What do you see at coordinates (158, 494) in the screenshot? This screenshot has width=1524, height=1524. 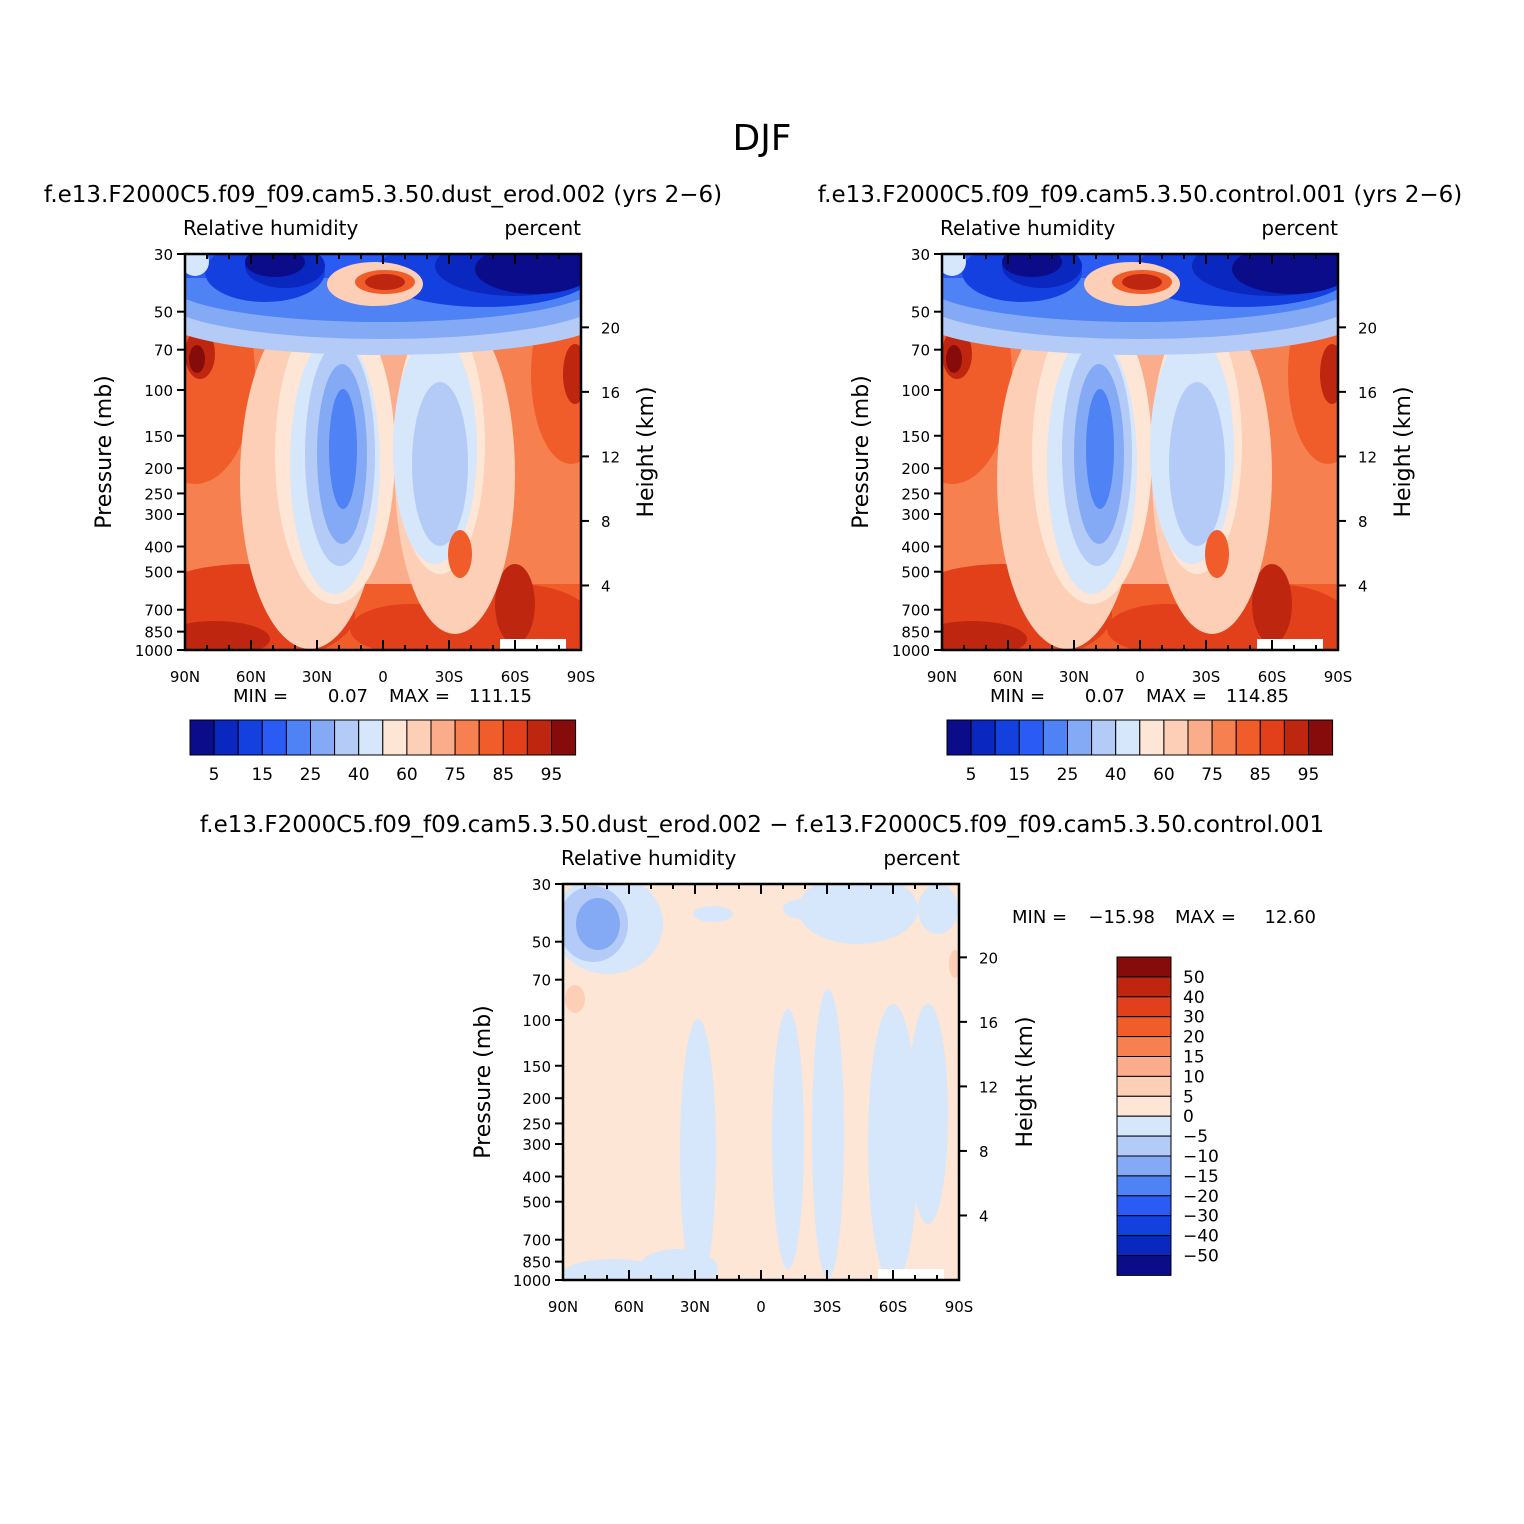 I see `y-tick-label: 250` at bounding box center [158, 494].